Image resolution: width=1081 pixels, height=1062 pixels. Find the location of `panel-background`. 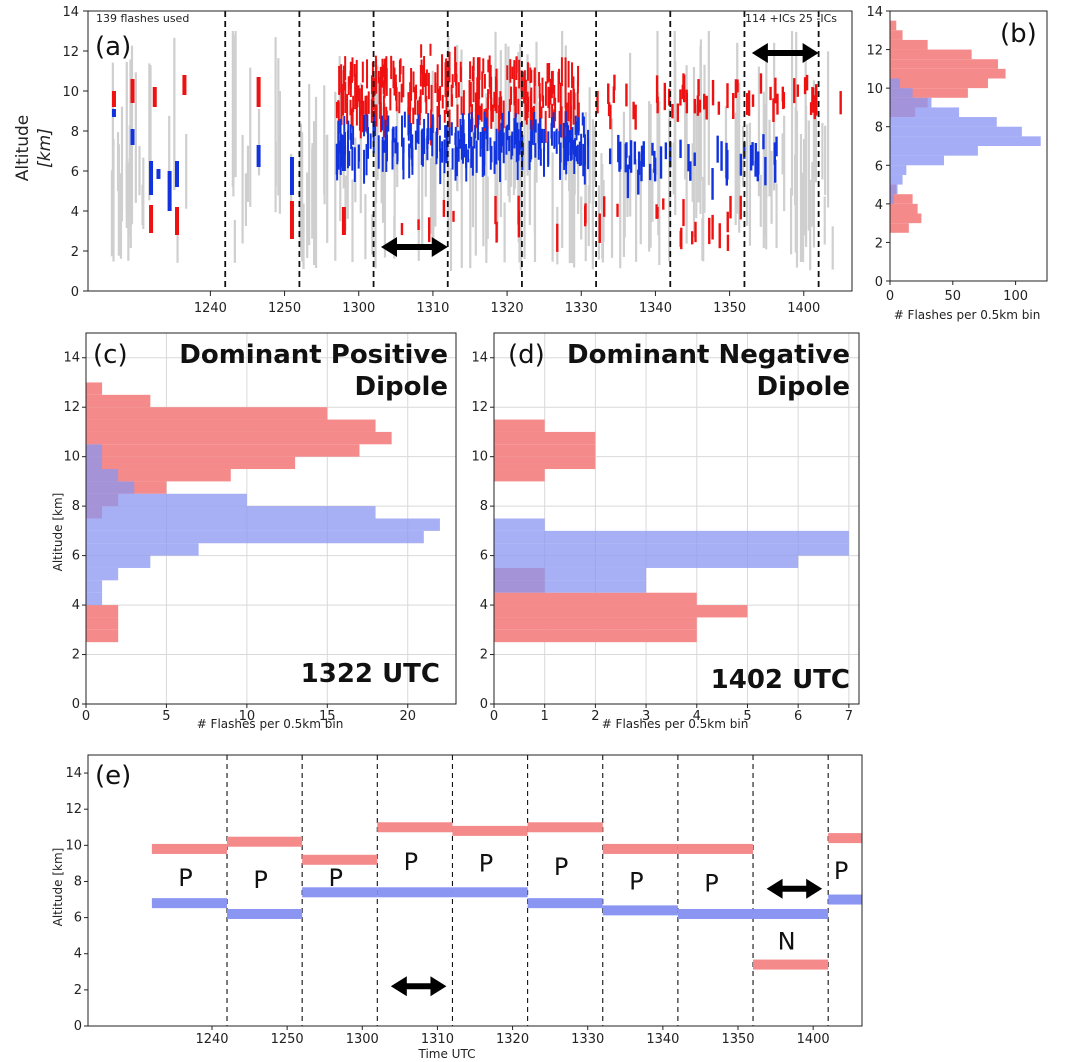

panel-background is located at coordinates (676, 518).